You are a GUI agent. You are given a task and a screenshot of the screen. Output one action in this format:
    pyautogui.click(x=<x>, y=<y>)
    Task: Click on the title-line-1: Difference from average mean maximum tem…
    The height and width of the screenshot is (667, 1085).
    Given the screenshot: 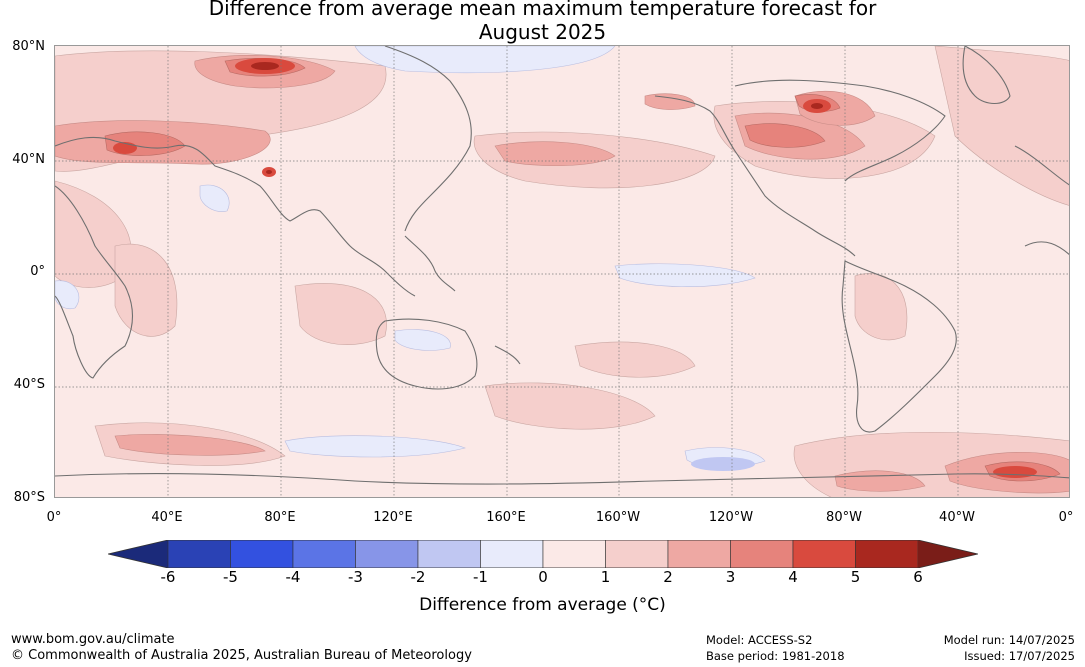 What is the action you would take?
    pyautogui.click(x=542, y=10)
    